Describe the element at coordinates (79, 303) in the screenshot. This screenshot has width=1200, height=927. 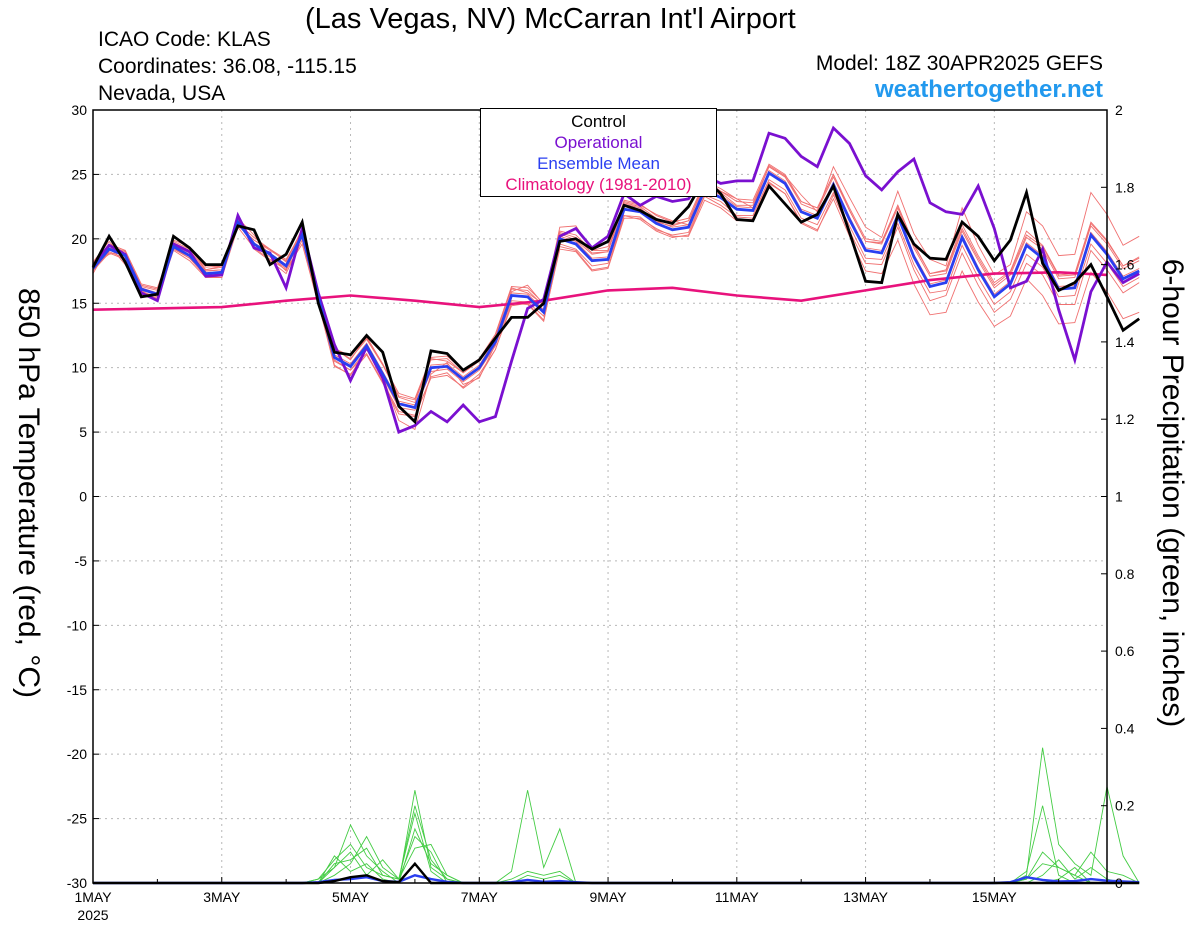
I see `tick-label-left: 15` at that location.